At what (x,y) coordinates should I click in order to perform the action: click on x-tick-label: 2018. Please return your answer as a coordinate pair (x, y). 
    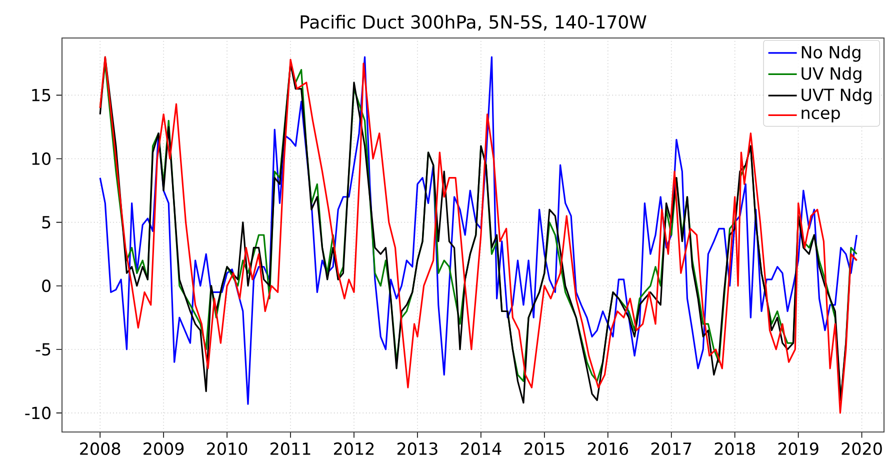
    Looking at the image, I should click on (734, 448).